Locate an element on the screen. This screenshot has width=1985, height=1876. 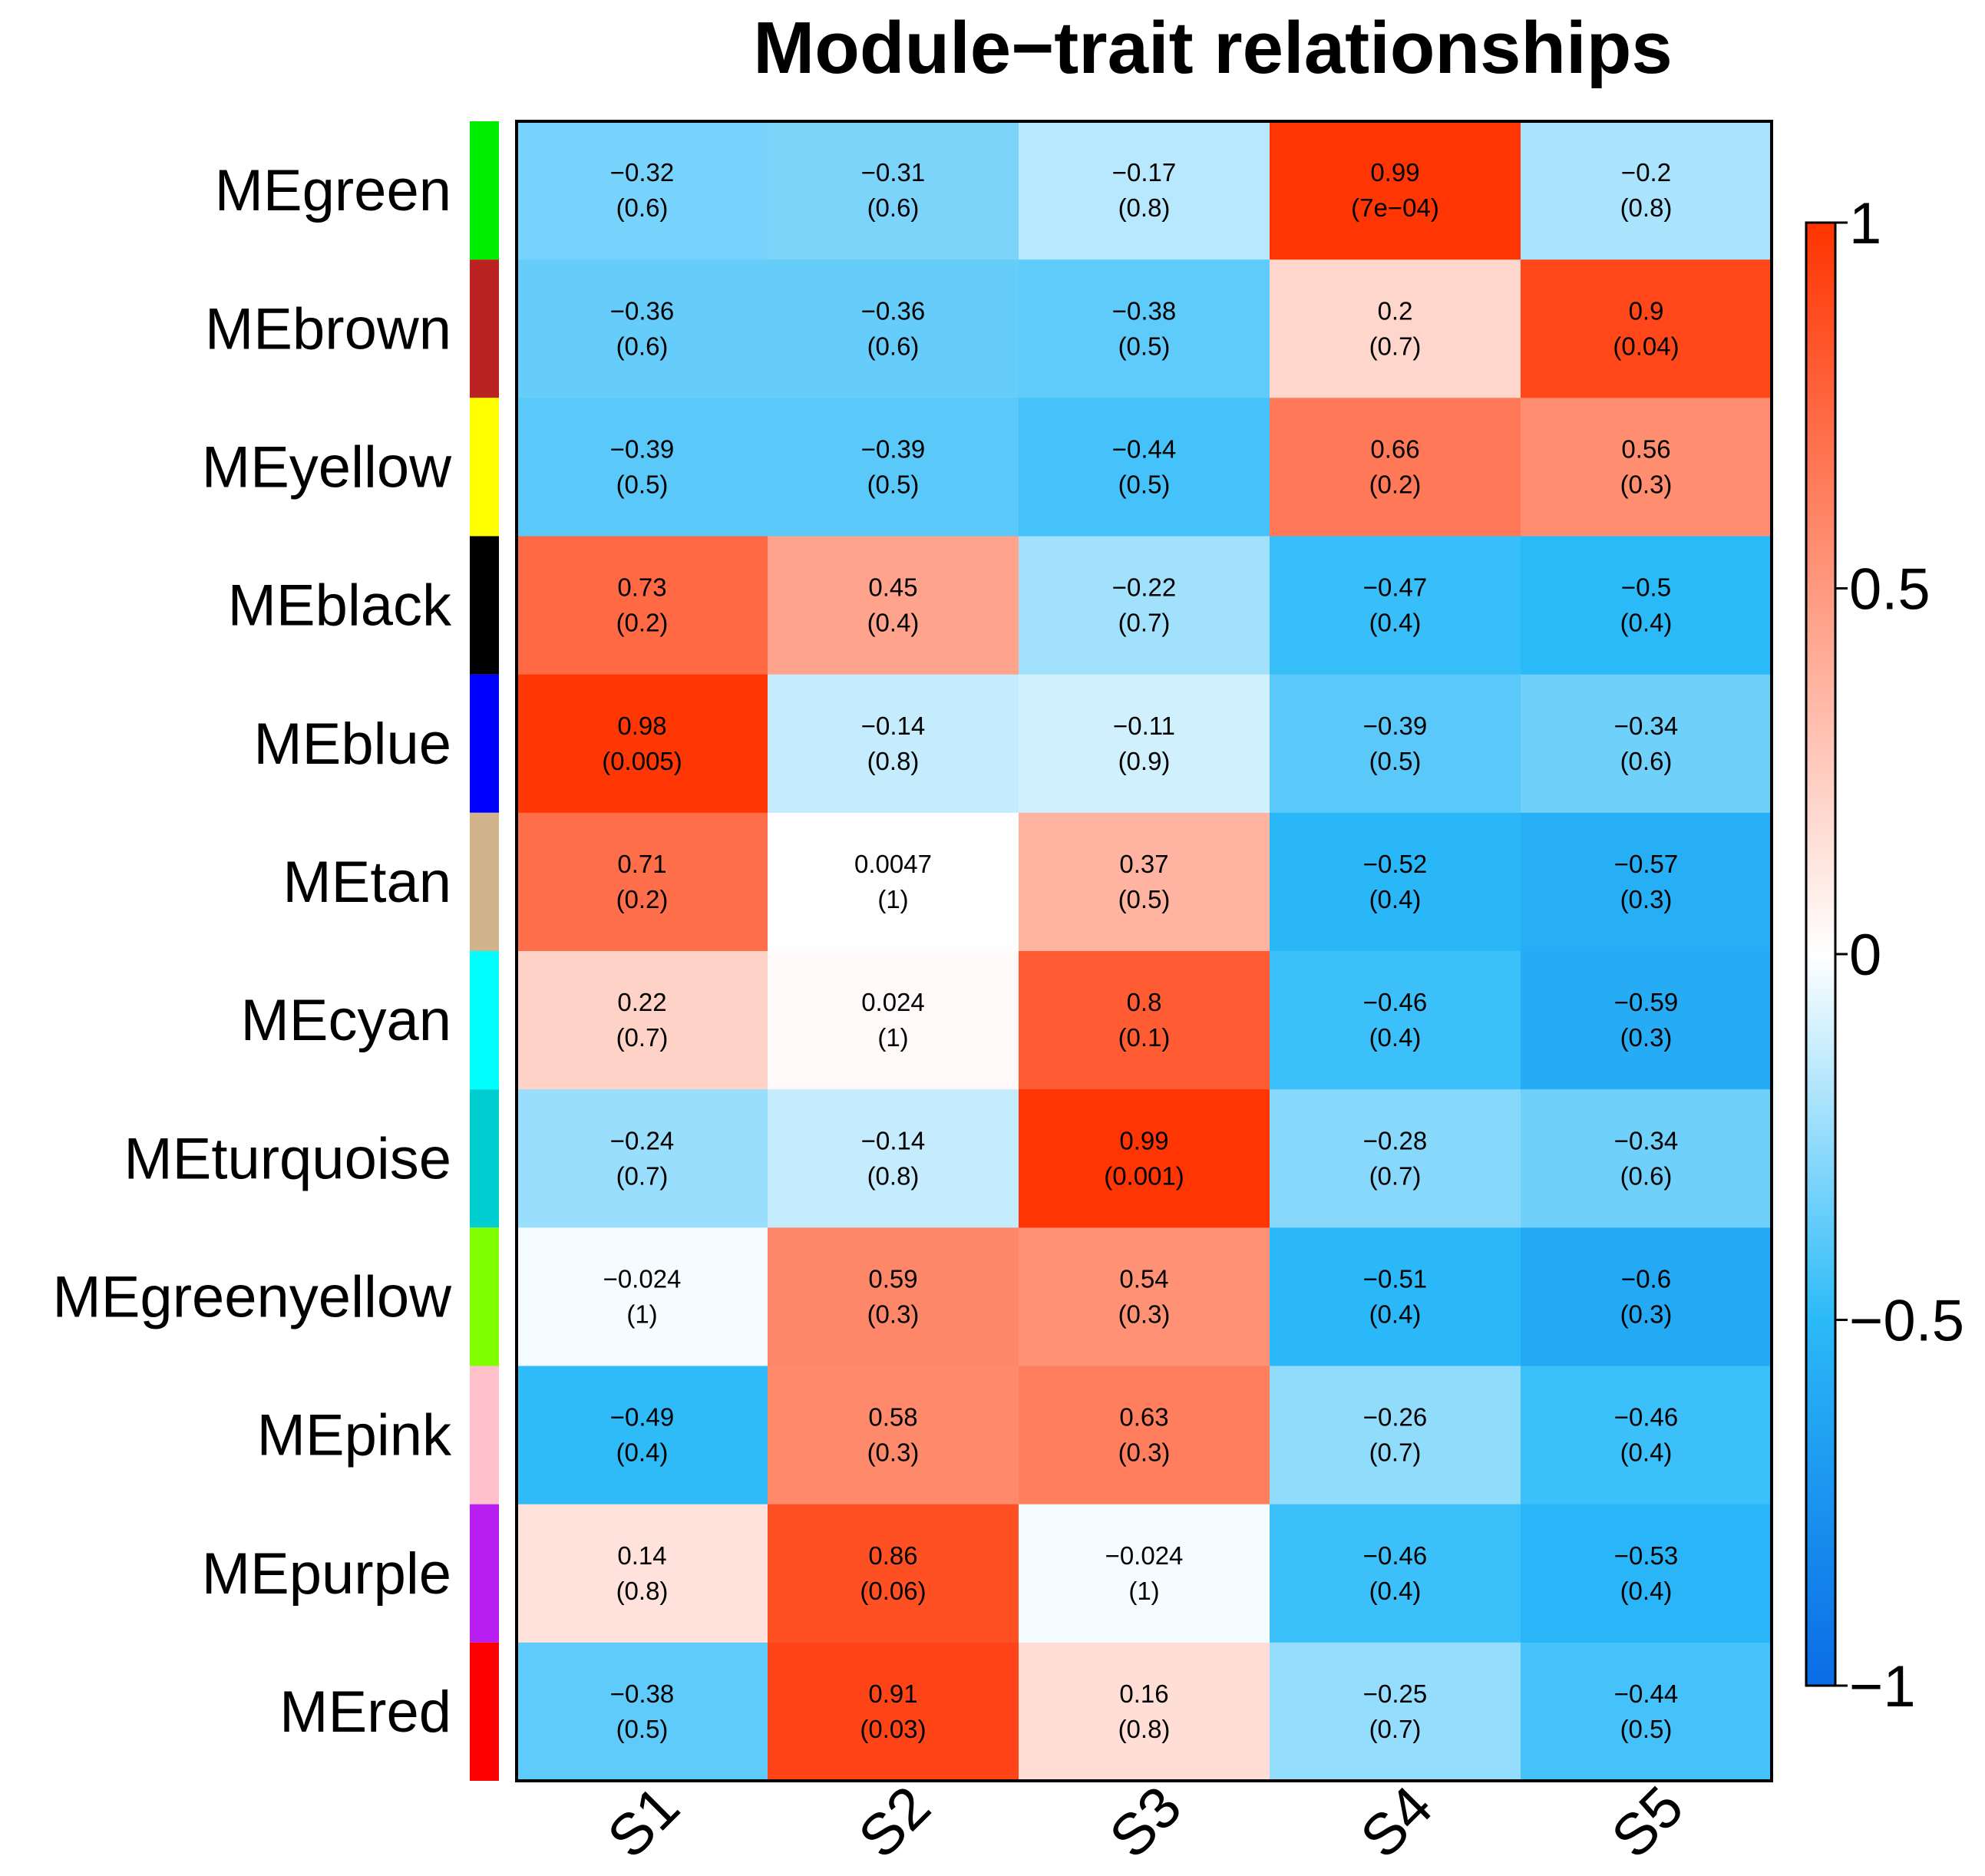
cell-correlation-label: −0.22 is located at coordinates (1145, 587).